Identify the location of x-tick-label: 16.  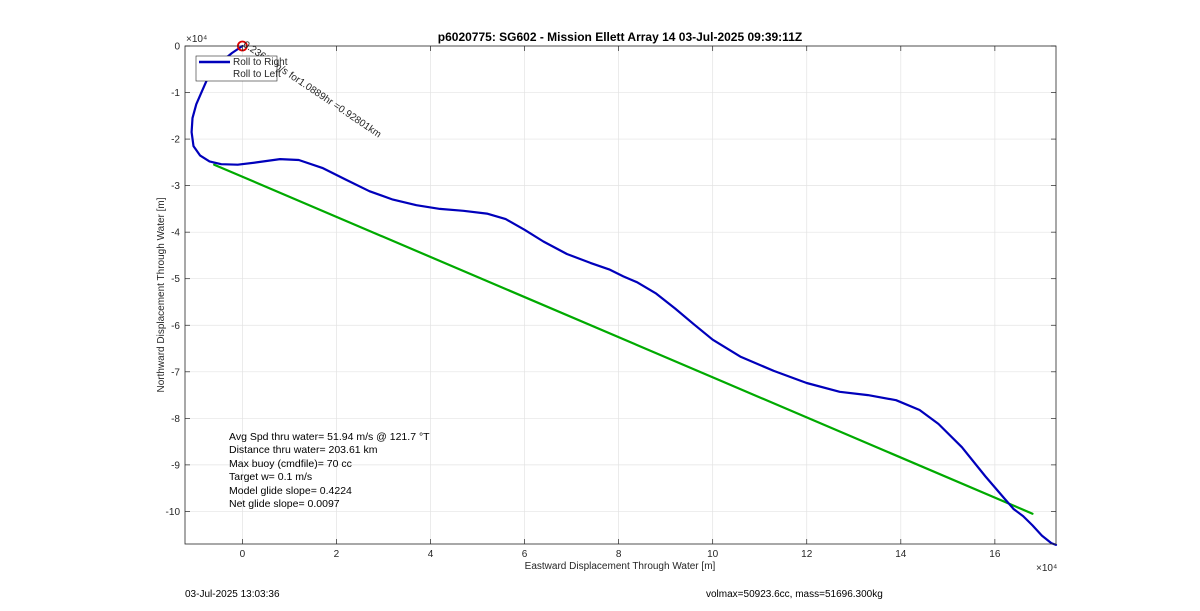
(995, 554).